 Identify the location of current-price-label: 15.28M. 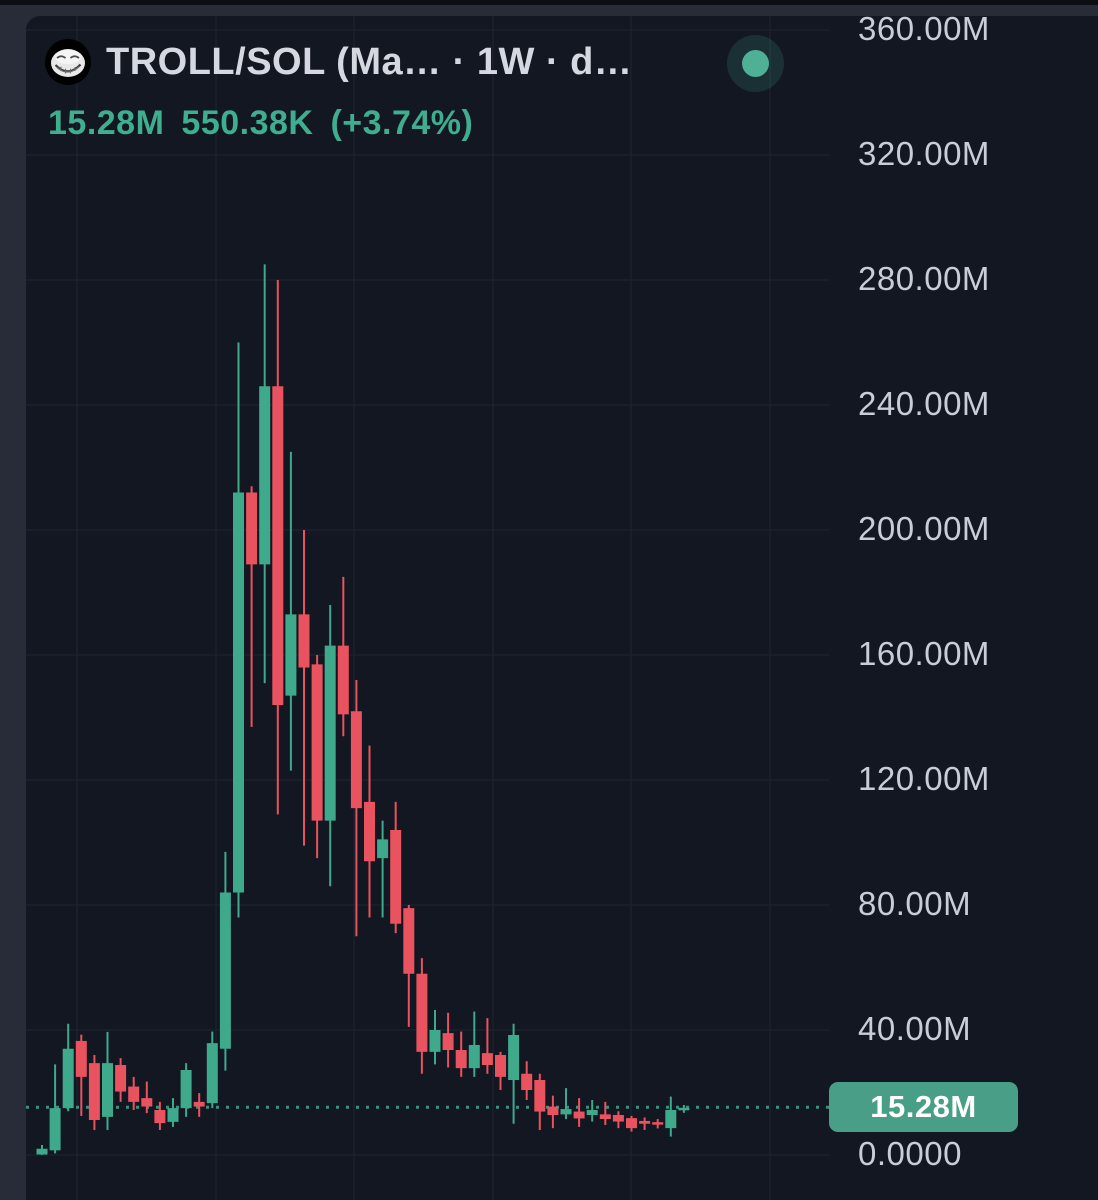
(923, 1107).